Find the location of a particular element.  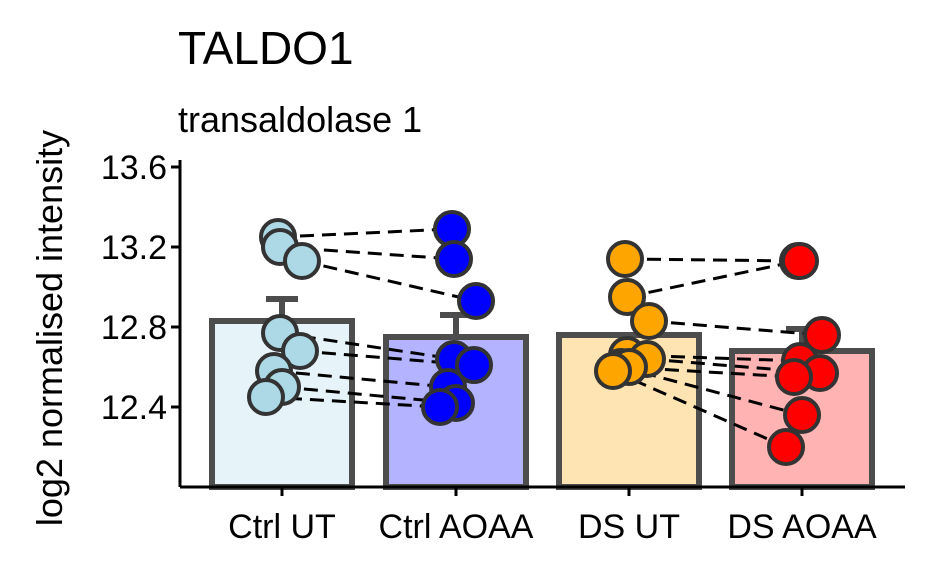

y-axis-title: log2 normalised intensity is located at coordinates (49, 328).